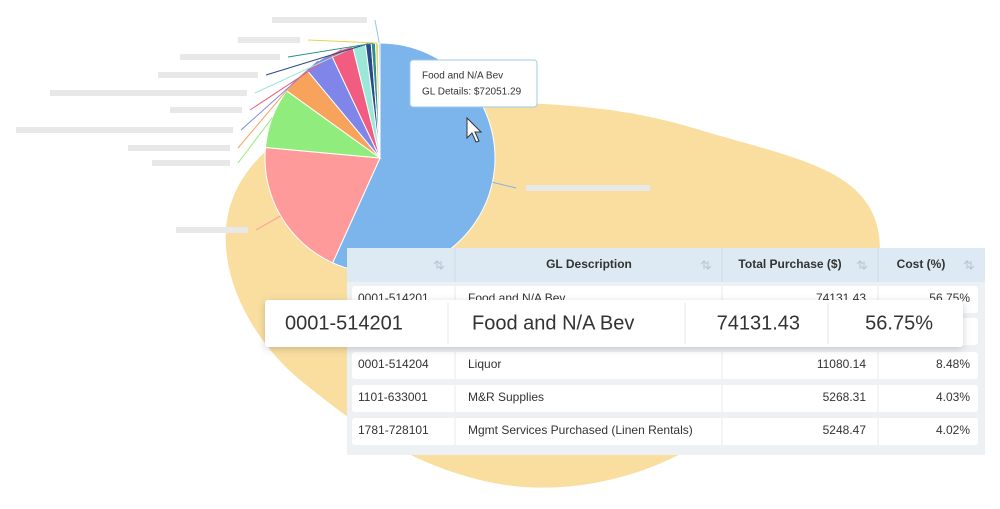 The width and height of the screenshot is (1000, 509). I want to click on tooltip-detail: GL Details: $72051.29, so click(472, 92).